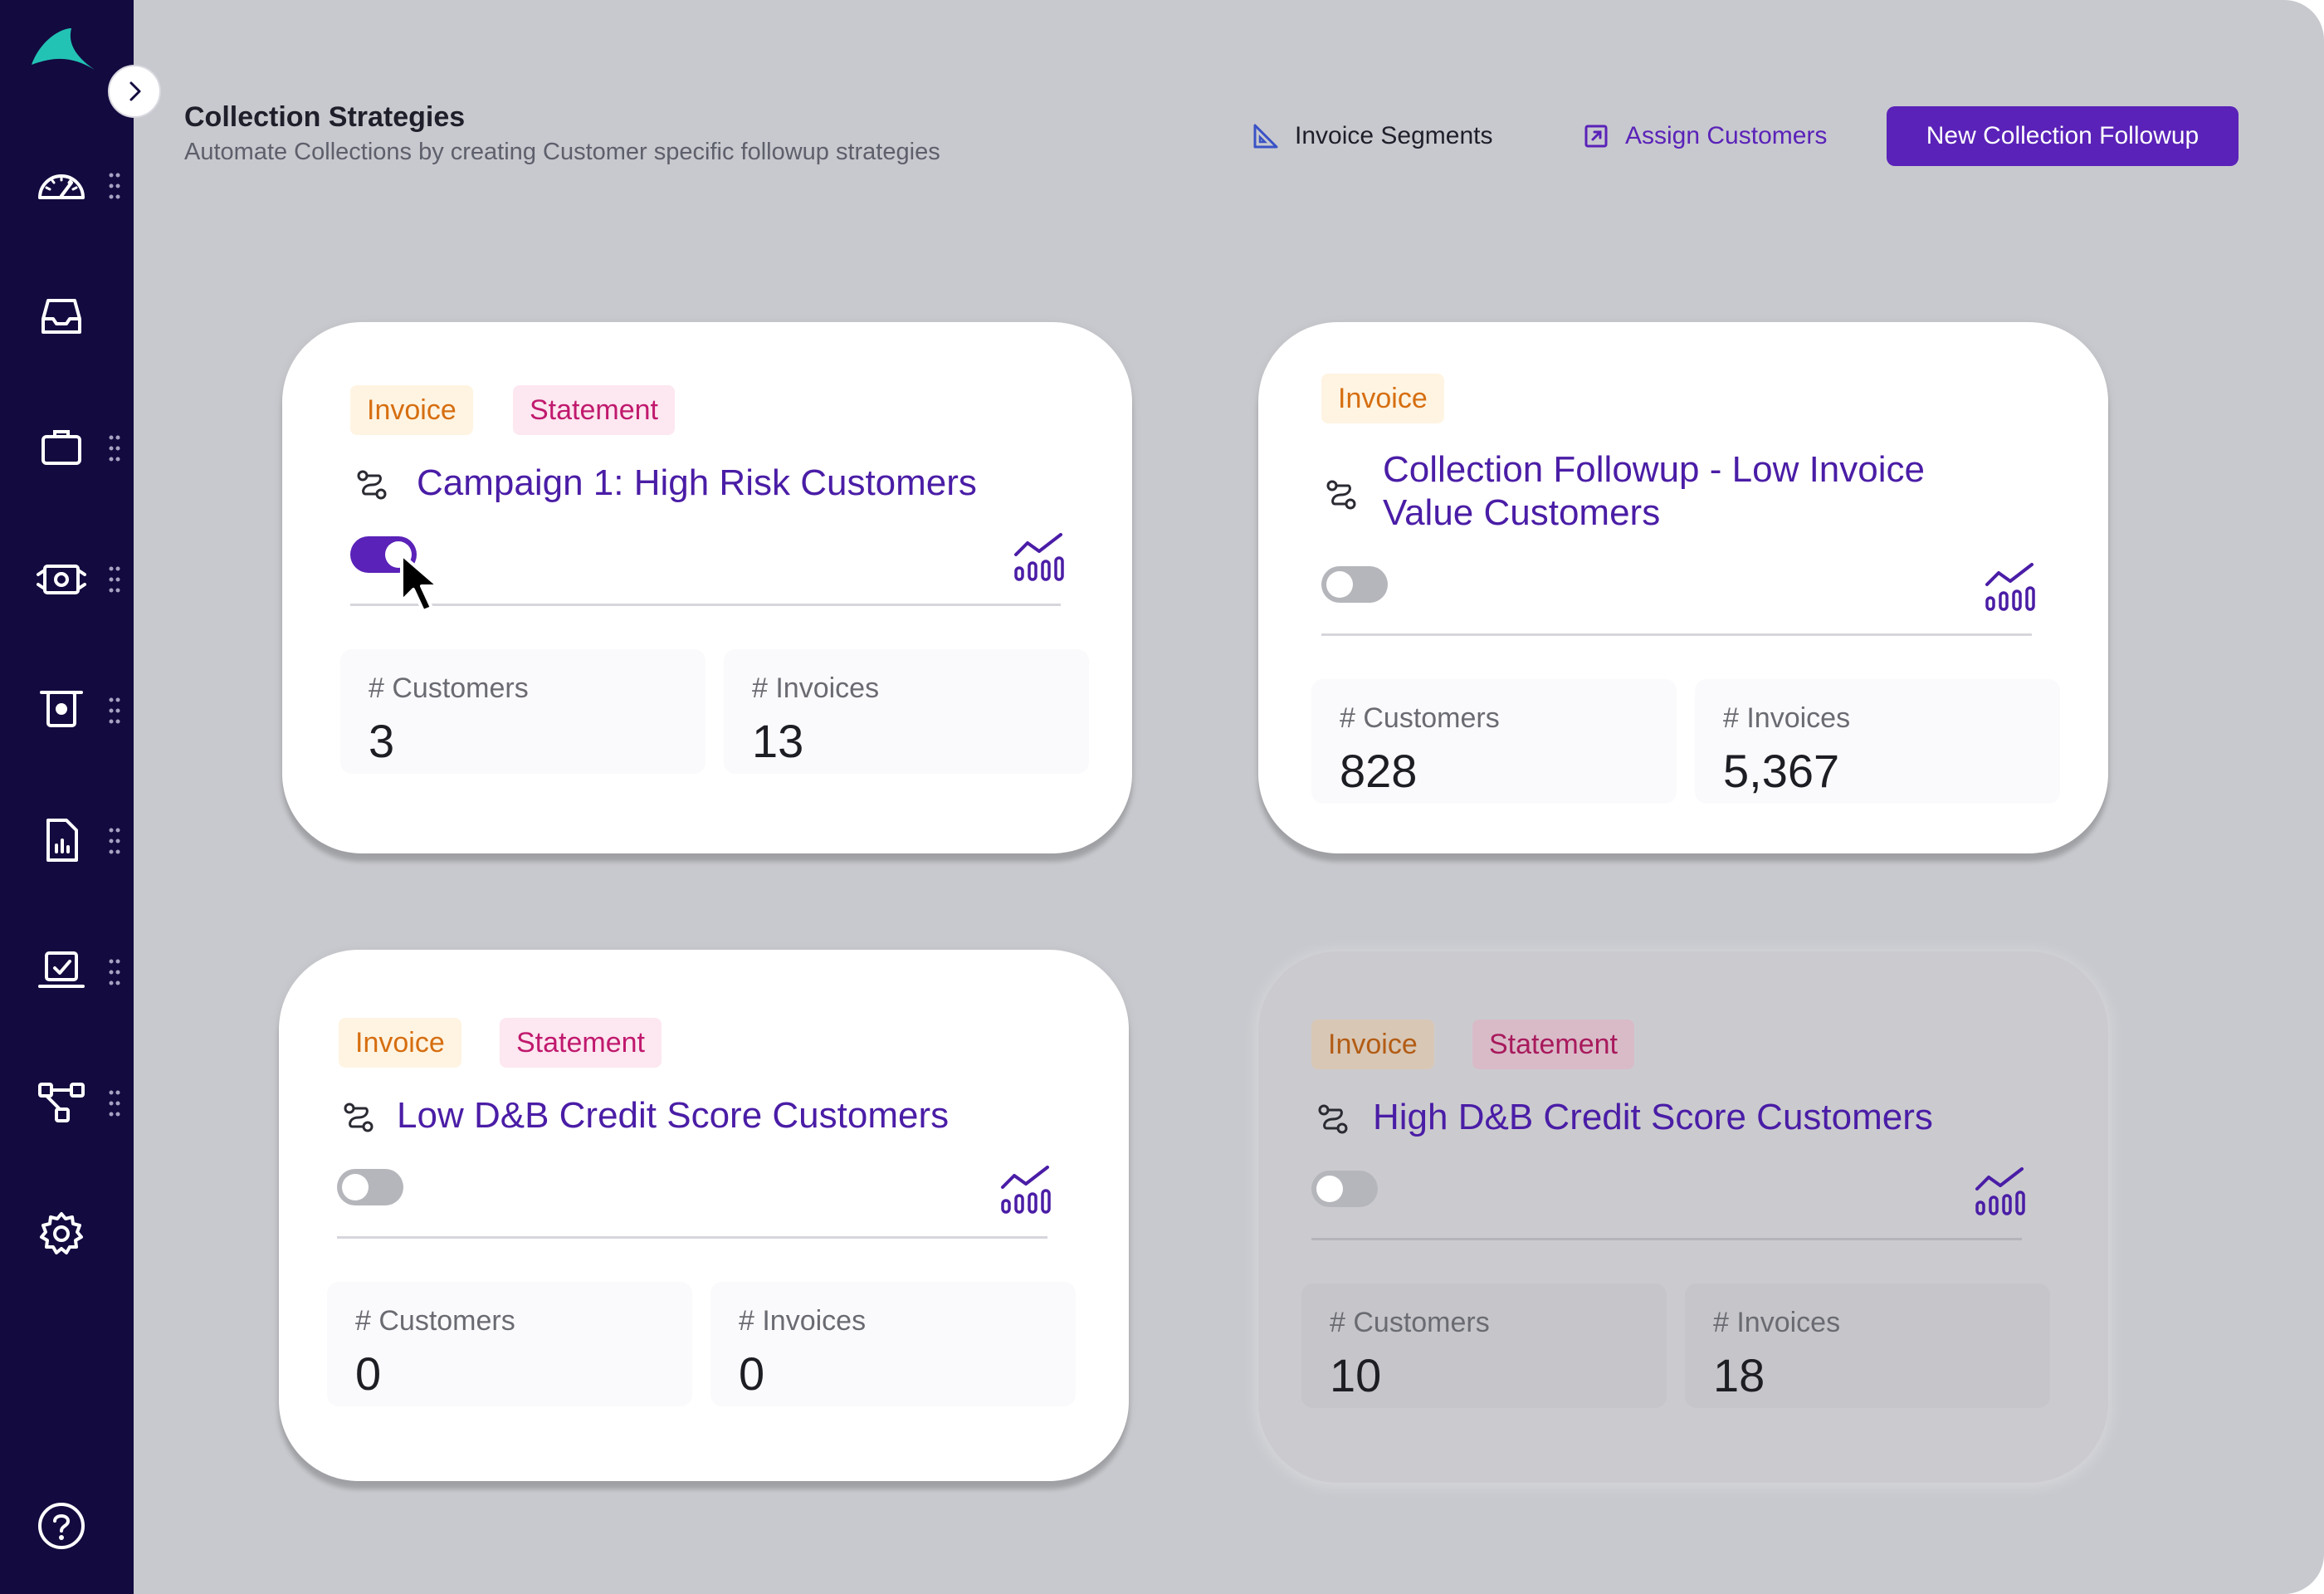 The width and height of the screenshot is (2324, 1594). I want to click on customers-count: 0, so click(368, 1373).